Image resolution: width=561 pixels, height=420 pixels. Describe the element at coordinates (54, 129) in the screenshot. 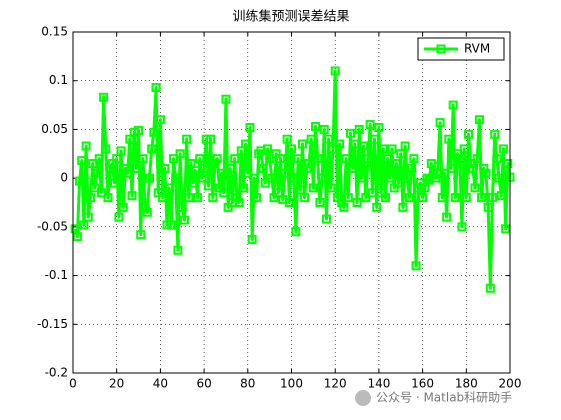

I see `y-tick-label: 0.05` at that location.